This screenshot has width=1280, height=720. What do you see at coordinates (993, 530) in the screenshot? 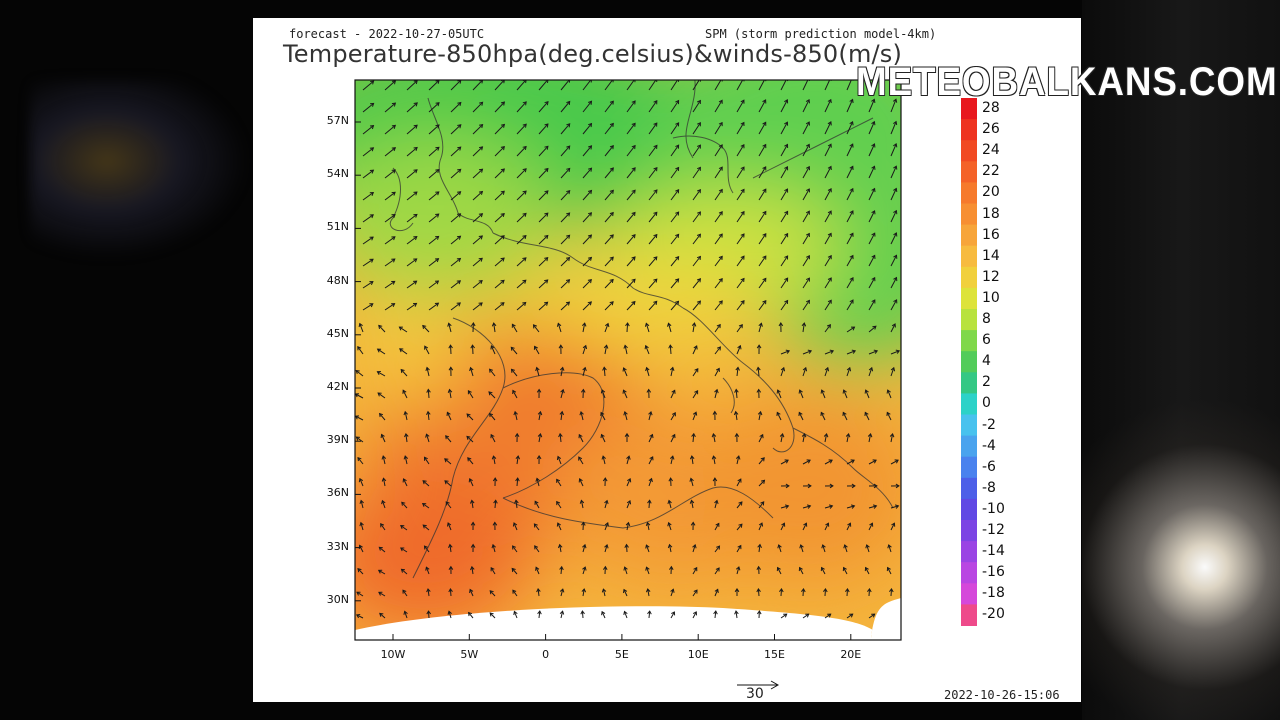
I see `colorbar-label: -12` at bounding box center [993, 530].